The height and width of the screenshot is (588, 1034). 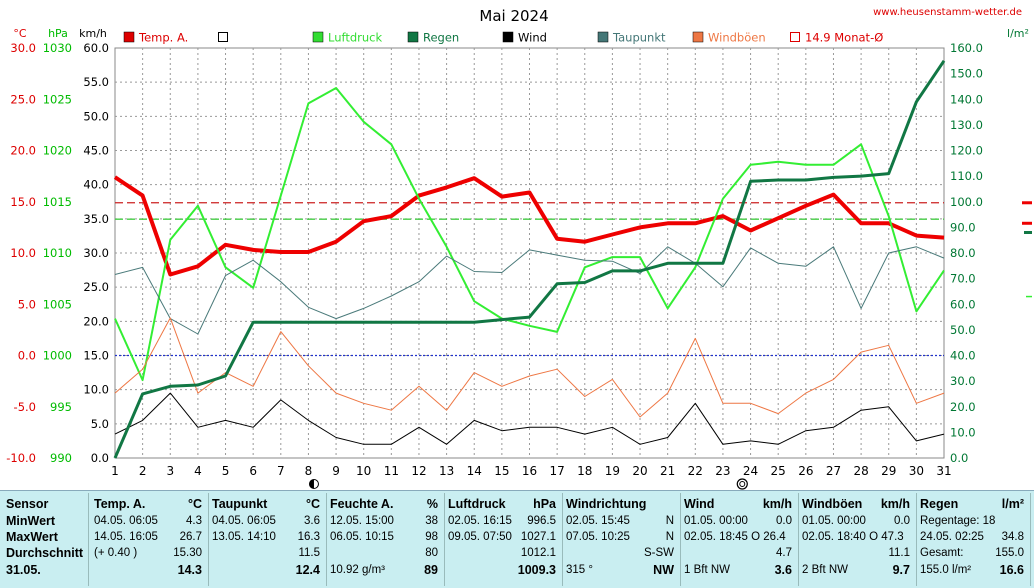 What do you see at coordinates (309, 553) in the screenshot?
I see `stats-cell-value: 11.5` at bounding box center [309, 553].